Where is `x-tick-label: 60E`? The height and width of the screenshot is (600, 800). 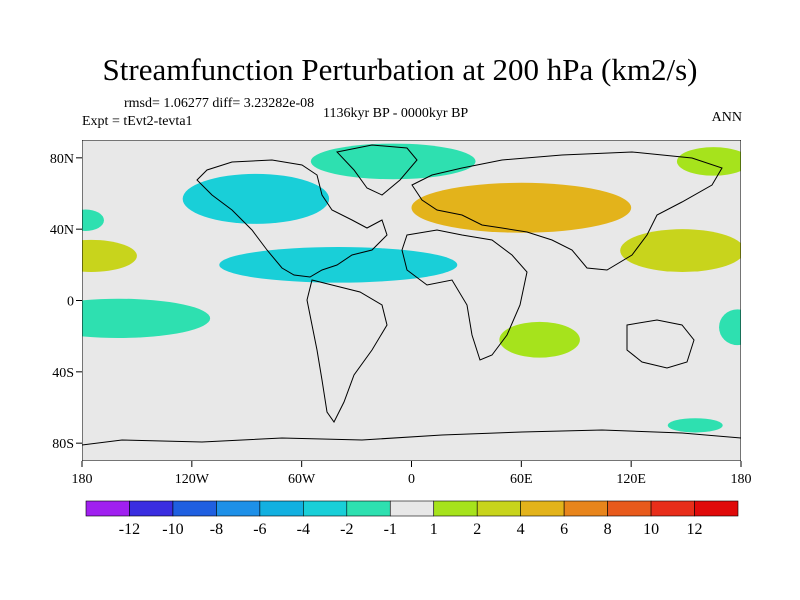
x-tick-label: 60E is located at coordinates (521, 479).